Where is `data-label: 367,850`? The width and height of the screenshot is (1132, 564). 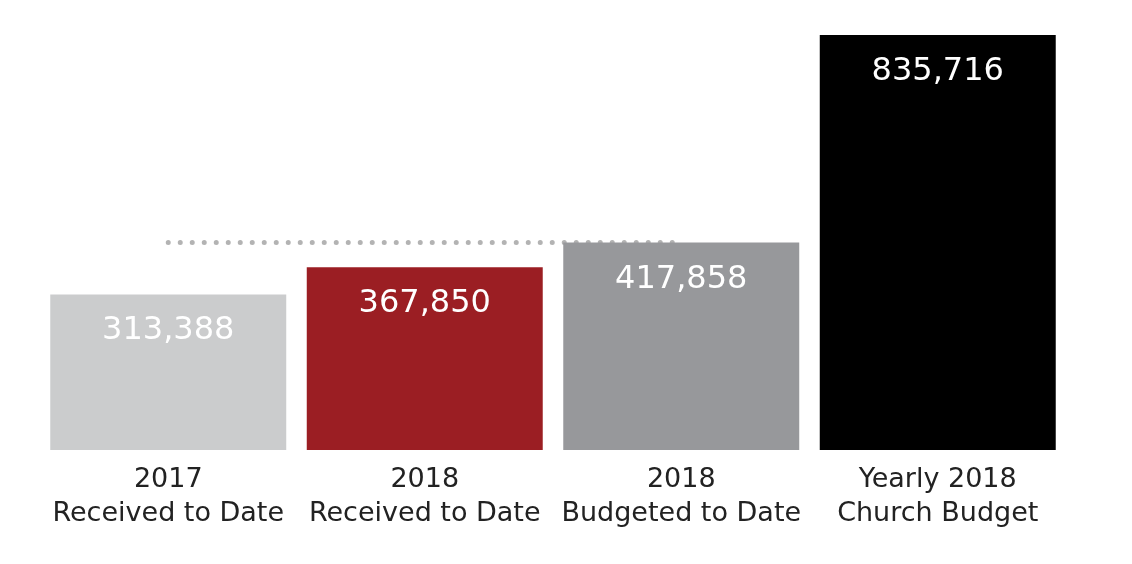 data-label: 367,850 is located at coordinates (424, 301).